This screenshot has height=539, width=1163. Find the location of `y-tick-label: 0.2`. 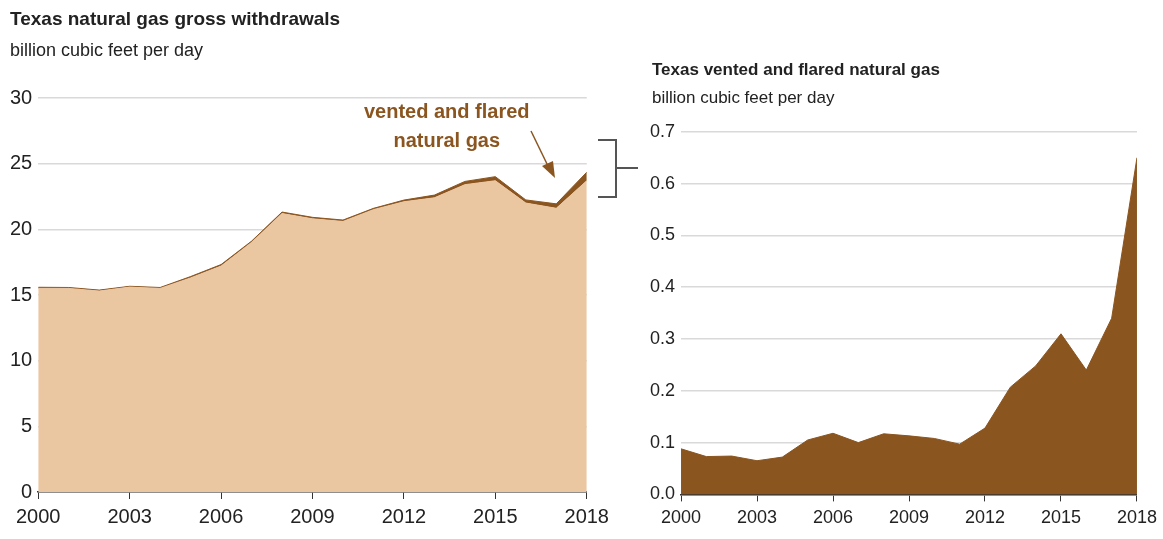

y-tick-label: 0.2 is located at coordinates (662, 389).